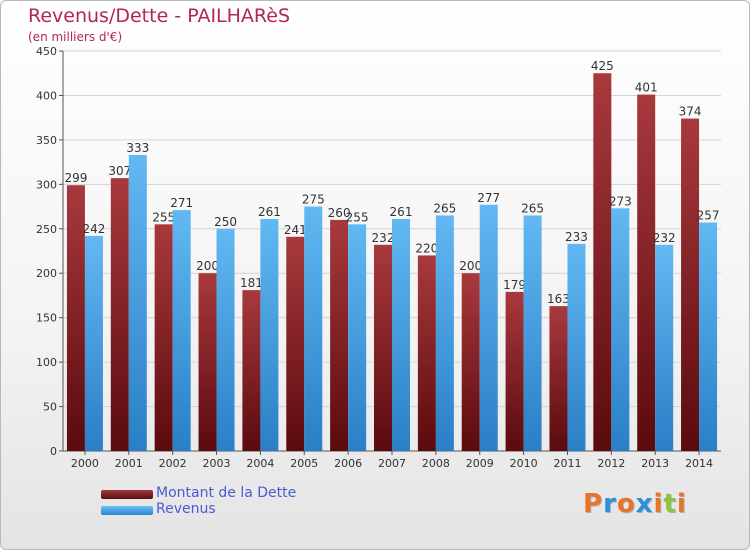  Describe the element at coordinates (50, 407) in the screenshot. I see `y-tick-label: 50` at that location.